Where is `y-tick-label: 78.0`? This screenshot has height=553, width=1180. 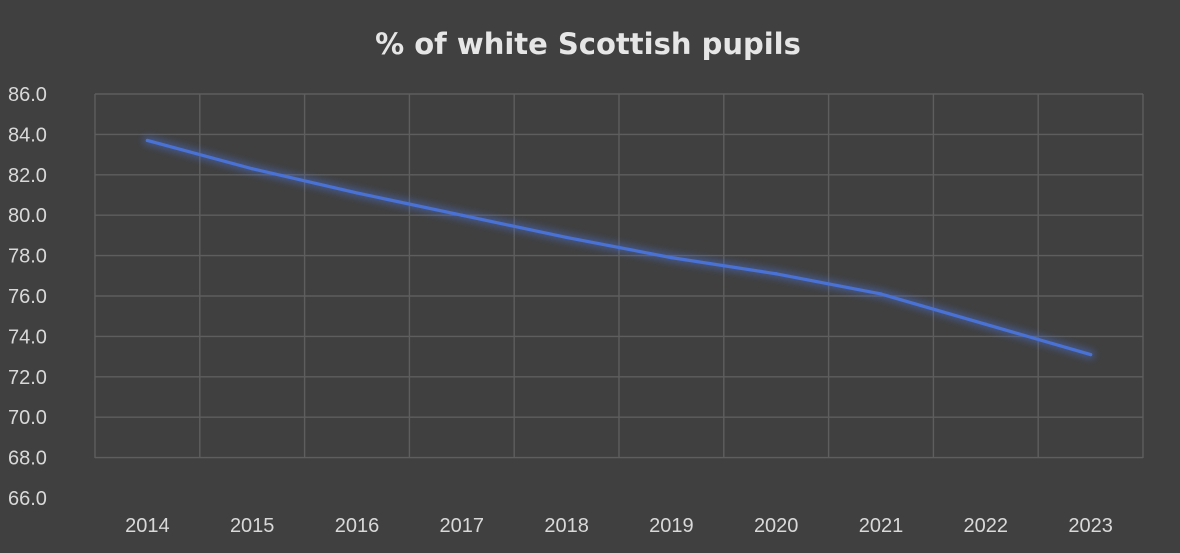 y-tick-label: 78.0 is located at coordinates (27, 257).